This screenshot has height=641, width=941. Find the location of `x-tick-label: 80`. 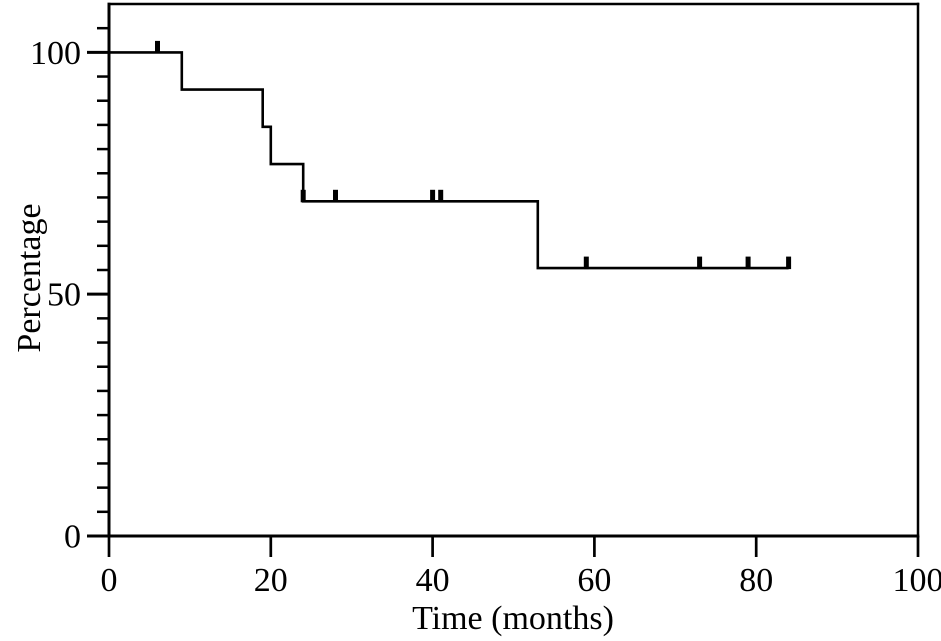

x-tick-label: 80 is located at coordinates (756, 580).